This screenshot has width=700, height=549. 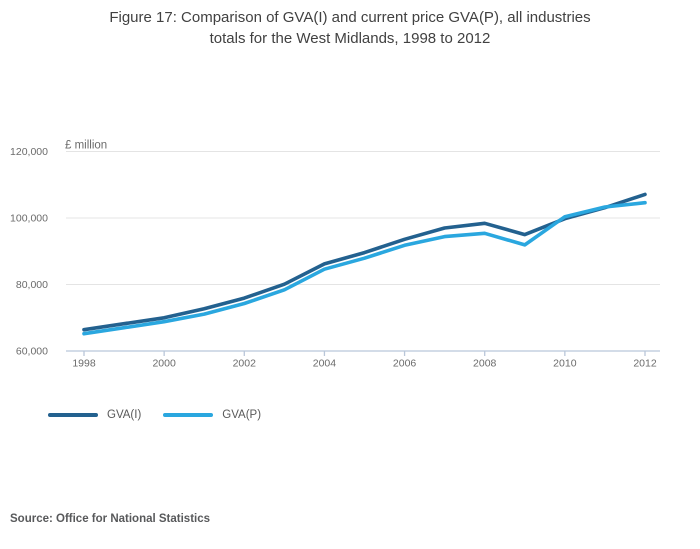 What do you see at coordinates (86, 146) in the screenshot?
I see `y-axis-unit-label: £ million` at bounding box center [86, 146].